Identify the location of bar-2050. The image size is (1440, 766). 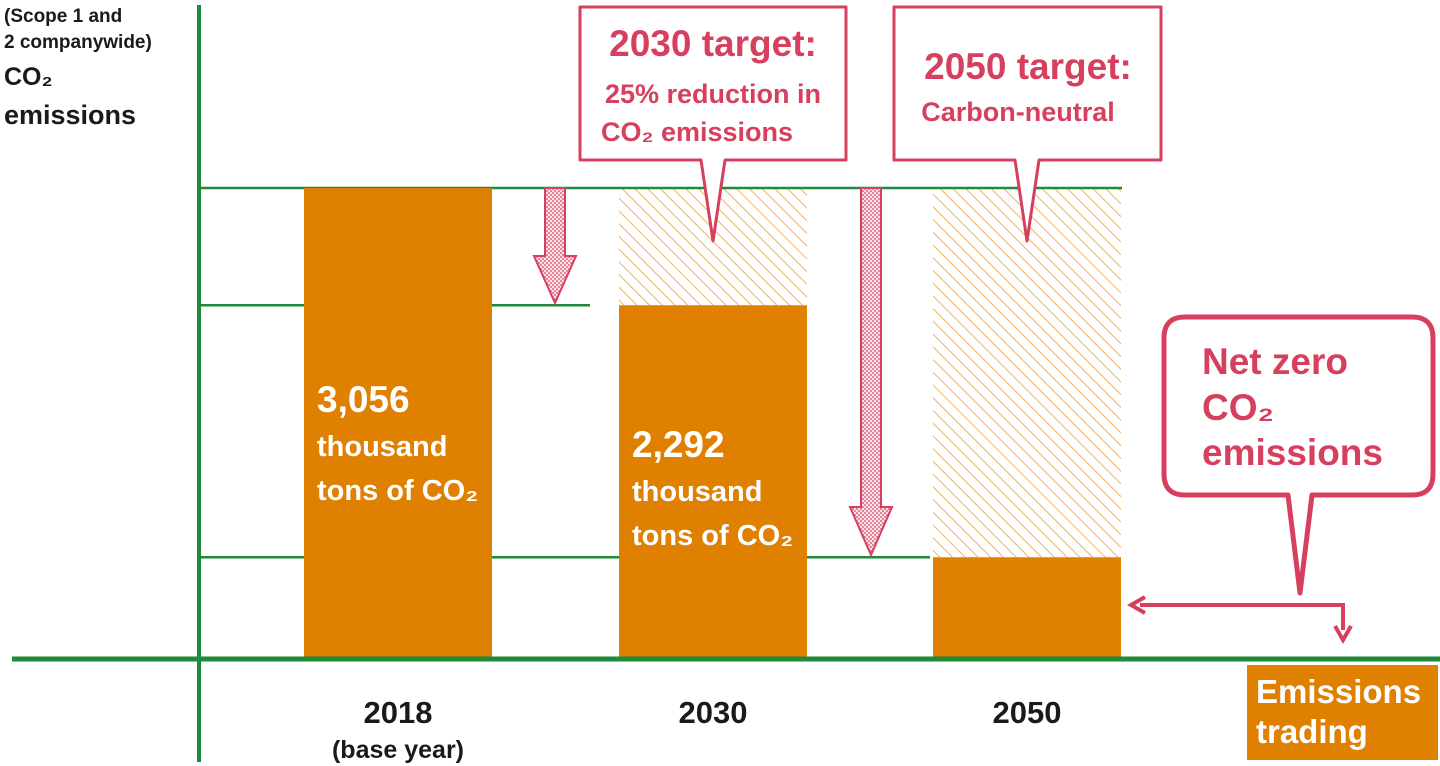
(1027, 607).